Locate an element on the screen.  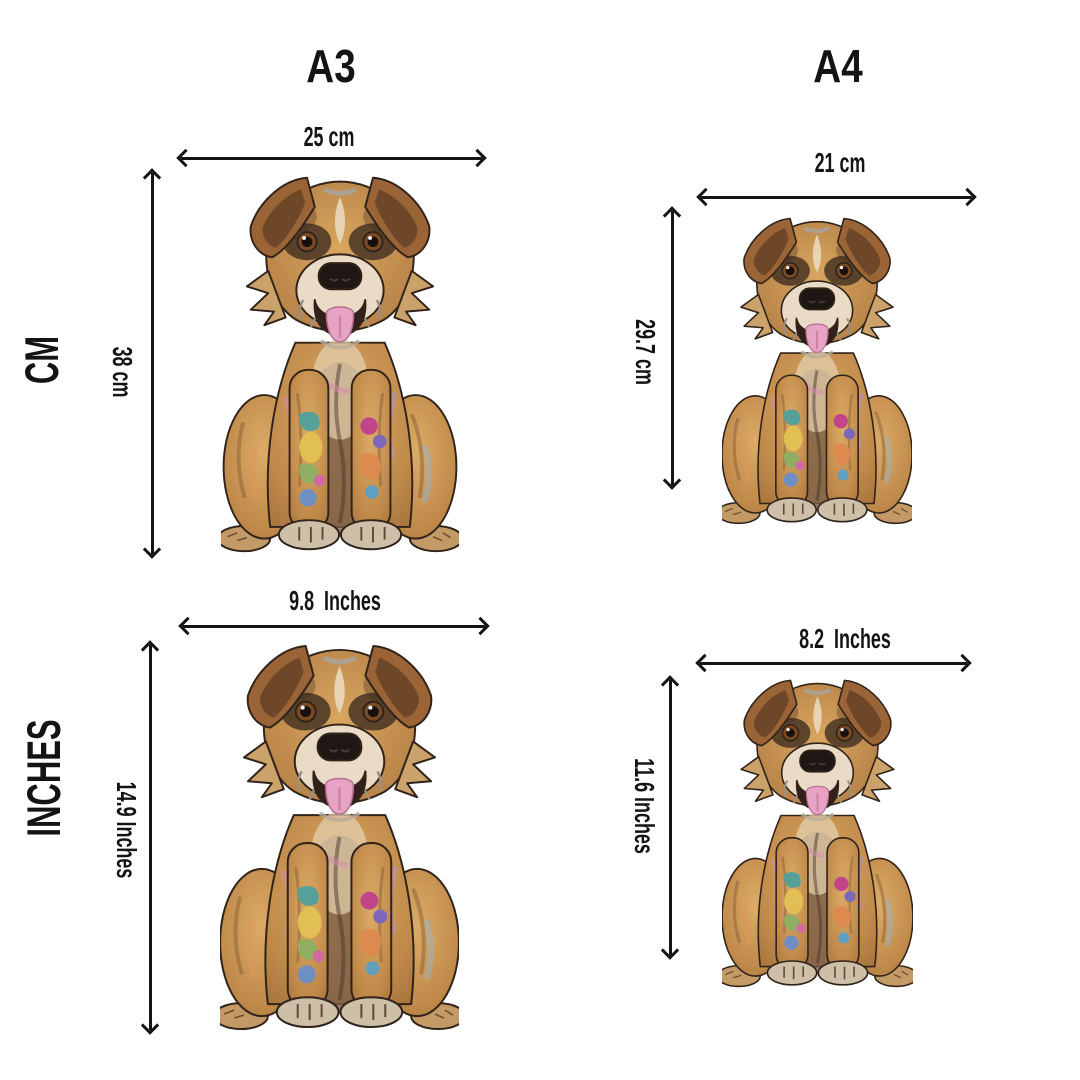
height-dimension-label: 11.6 Inches is located at coordinates (644, 806).